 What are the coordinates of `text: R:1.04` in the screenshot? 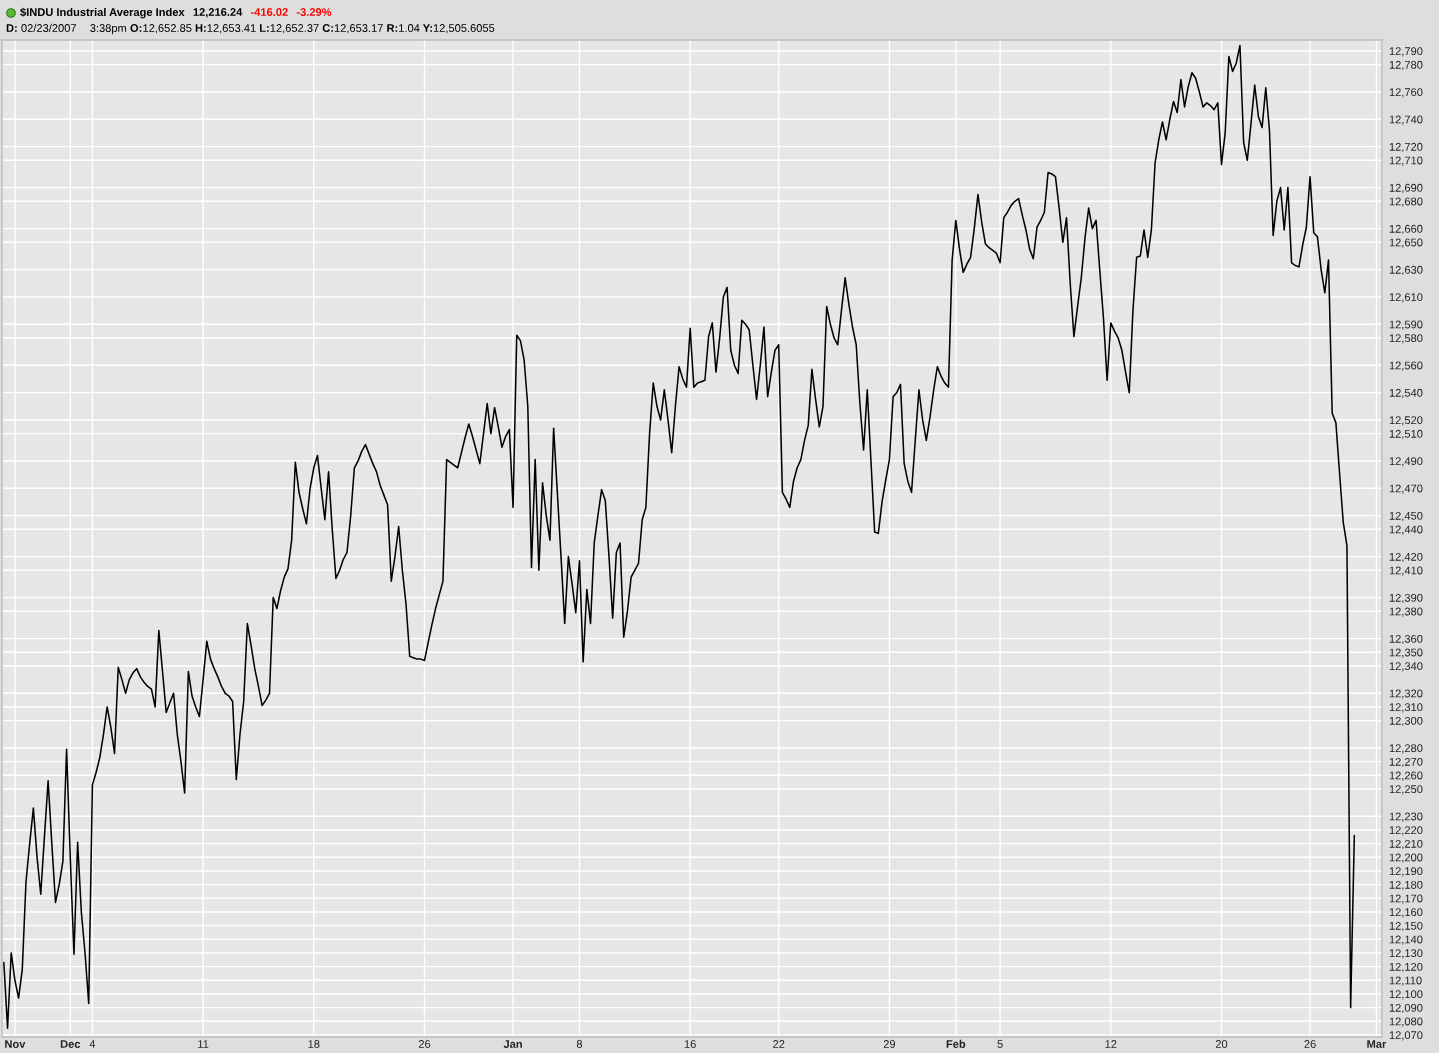 It's located at (403, 28).